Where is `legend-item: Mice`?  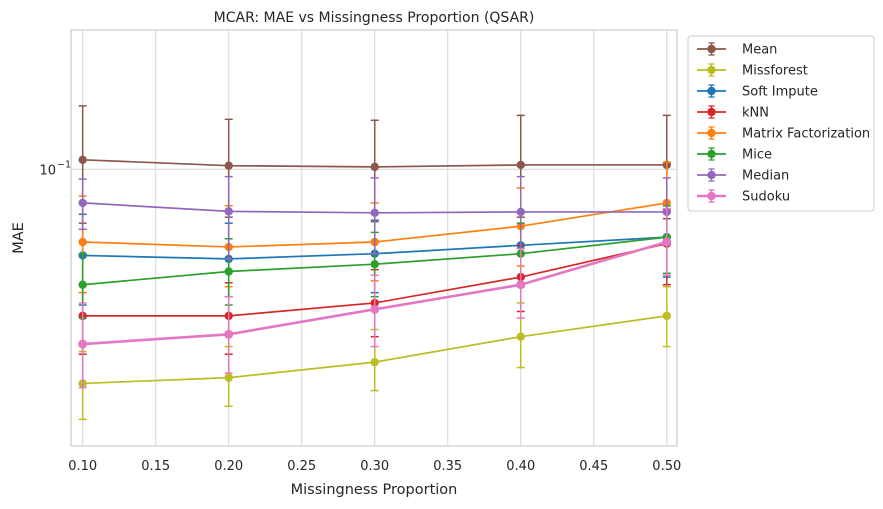 legend-item: Mice is located at coordinates (734, 155).